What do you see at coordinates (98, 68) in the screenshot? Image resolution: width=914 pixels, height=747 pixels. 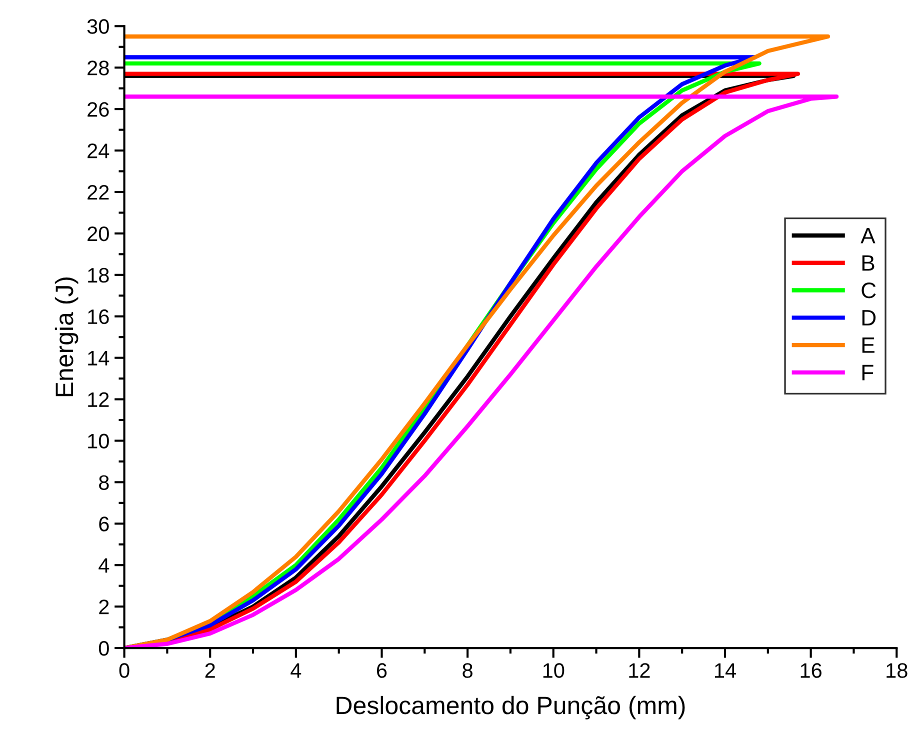 I see `y-tick-label: 28` at bounding box center [98, 68].